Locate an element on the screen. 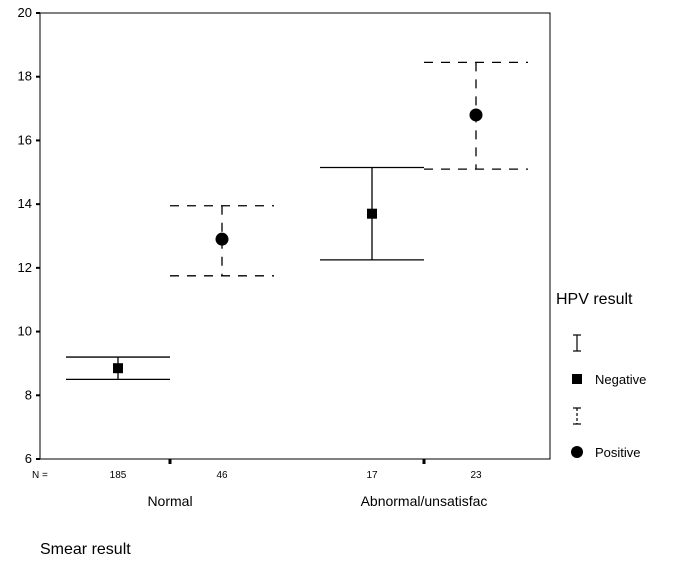 This screenshot has width=675, height=569. y-tick-label: 20 is located at coordinates (25, 12).